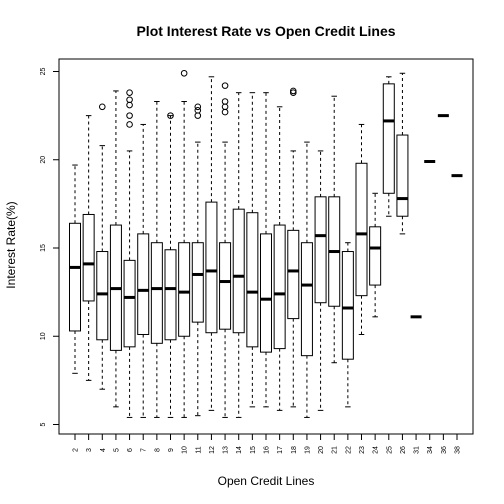  Describe the element at coordinates (389, 450) in the screenshot. I see `x-tick-label: 25` at that location.